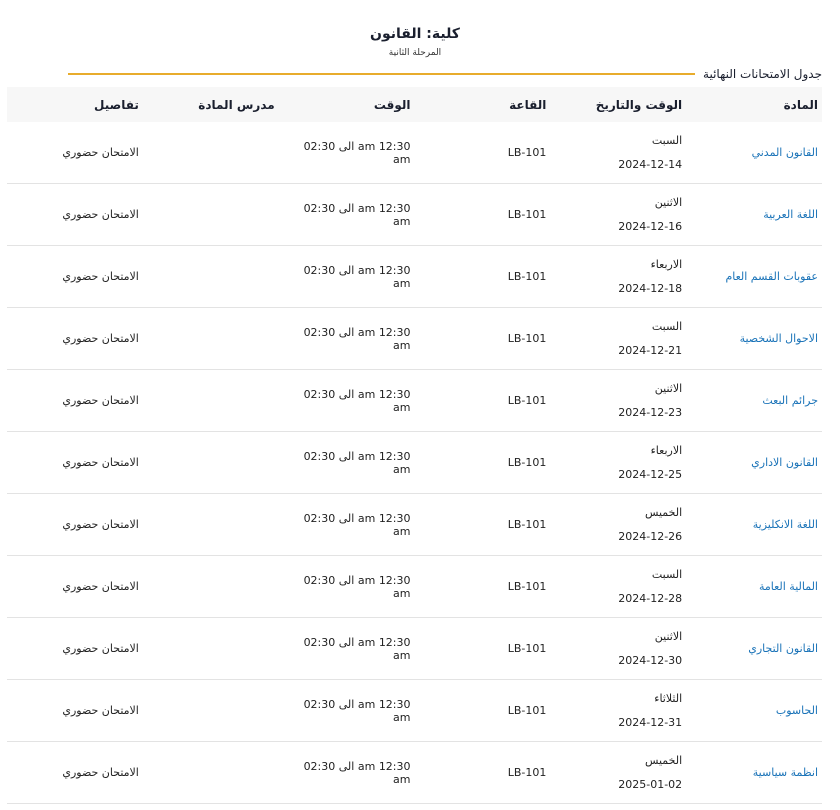  I want to click on subject-link: عقوبات القسم العام, so click(754, 276).